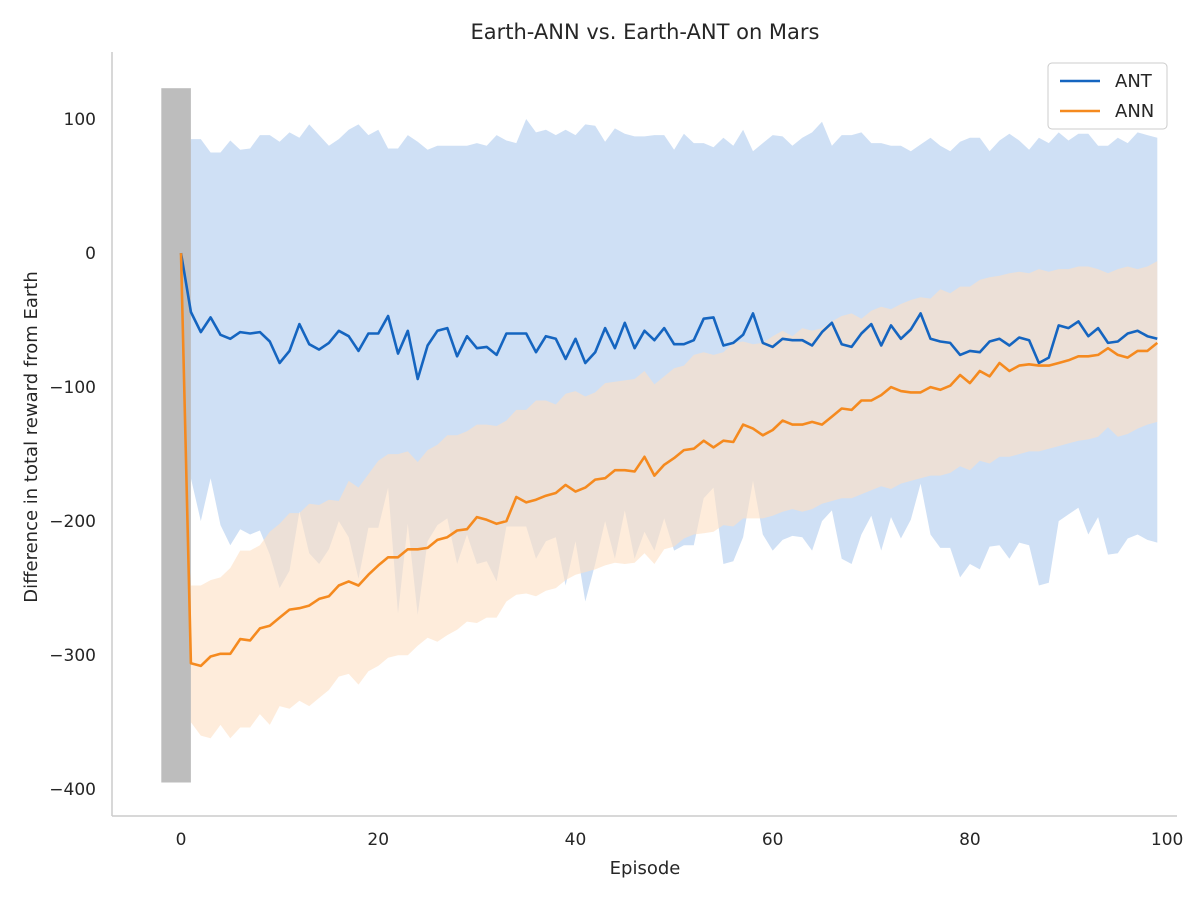 The image size is (1200, 900). What do you see at coordinates (378, 840) in the screenshot?
I see `x-tick-label: 20` at bounding box center [378, 840].